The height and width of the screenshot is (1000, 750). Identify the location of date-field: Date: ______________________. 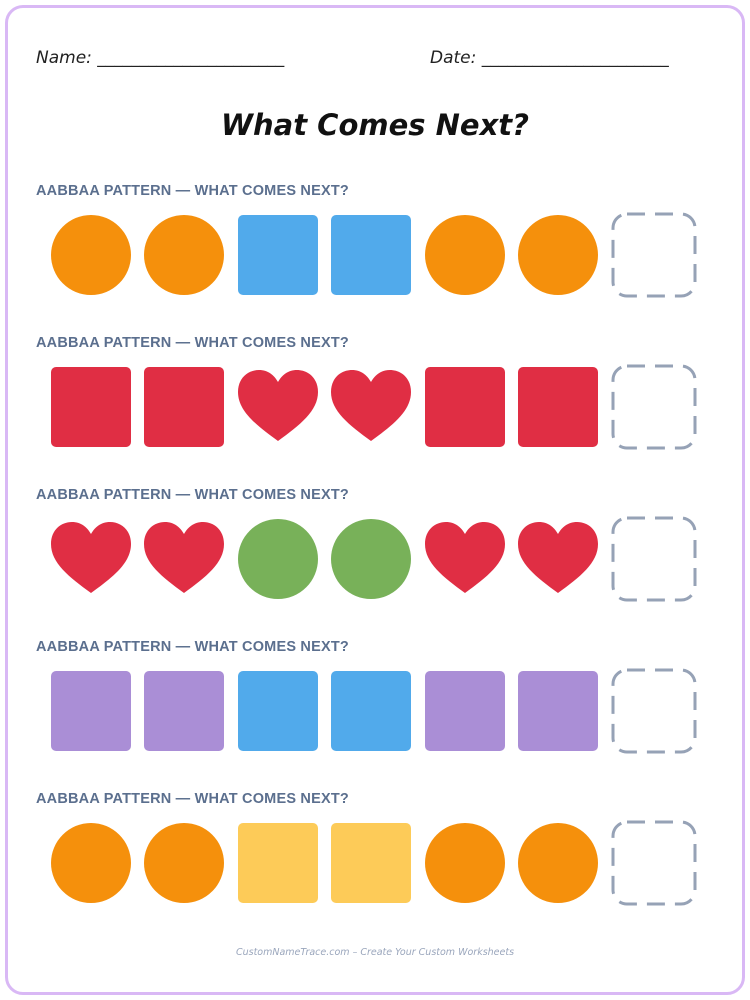
(549, 58).